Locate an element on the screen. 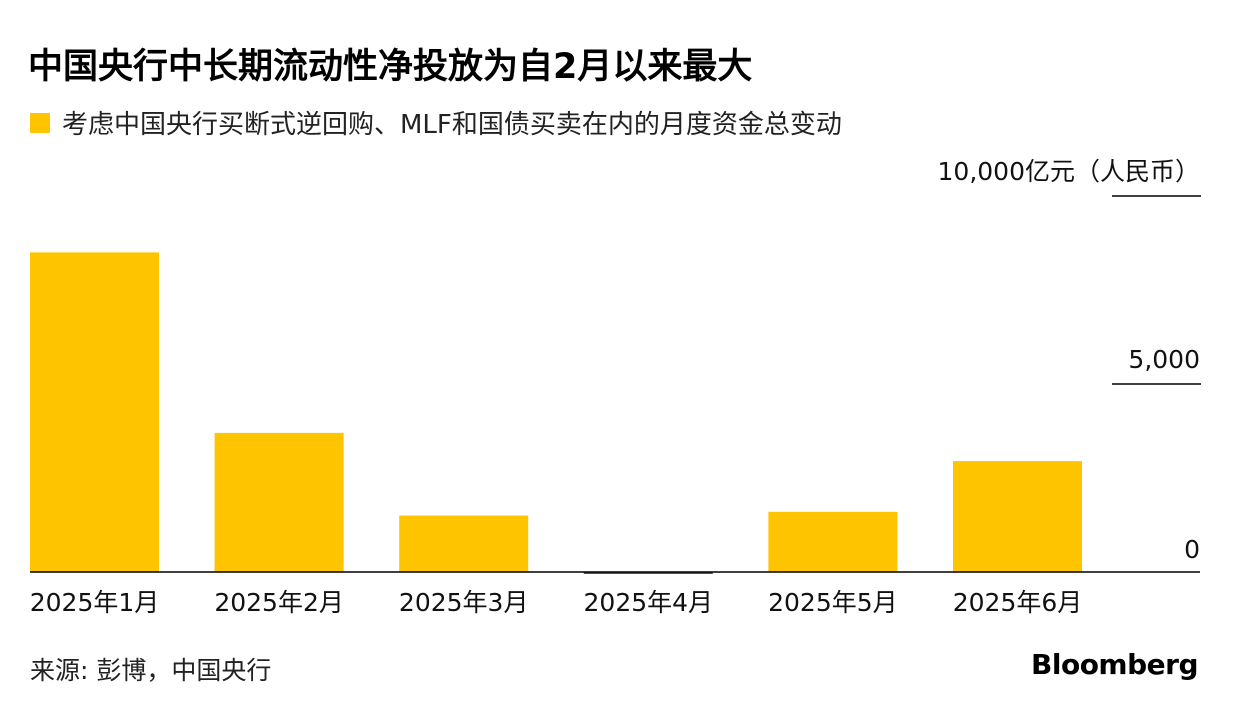  y-axis-group: 0 5,000 10,000亿元（人民币） is located at coordinates (1069, 360).